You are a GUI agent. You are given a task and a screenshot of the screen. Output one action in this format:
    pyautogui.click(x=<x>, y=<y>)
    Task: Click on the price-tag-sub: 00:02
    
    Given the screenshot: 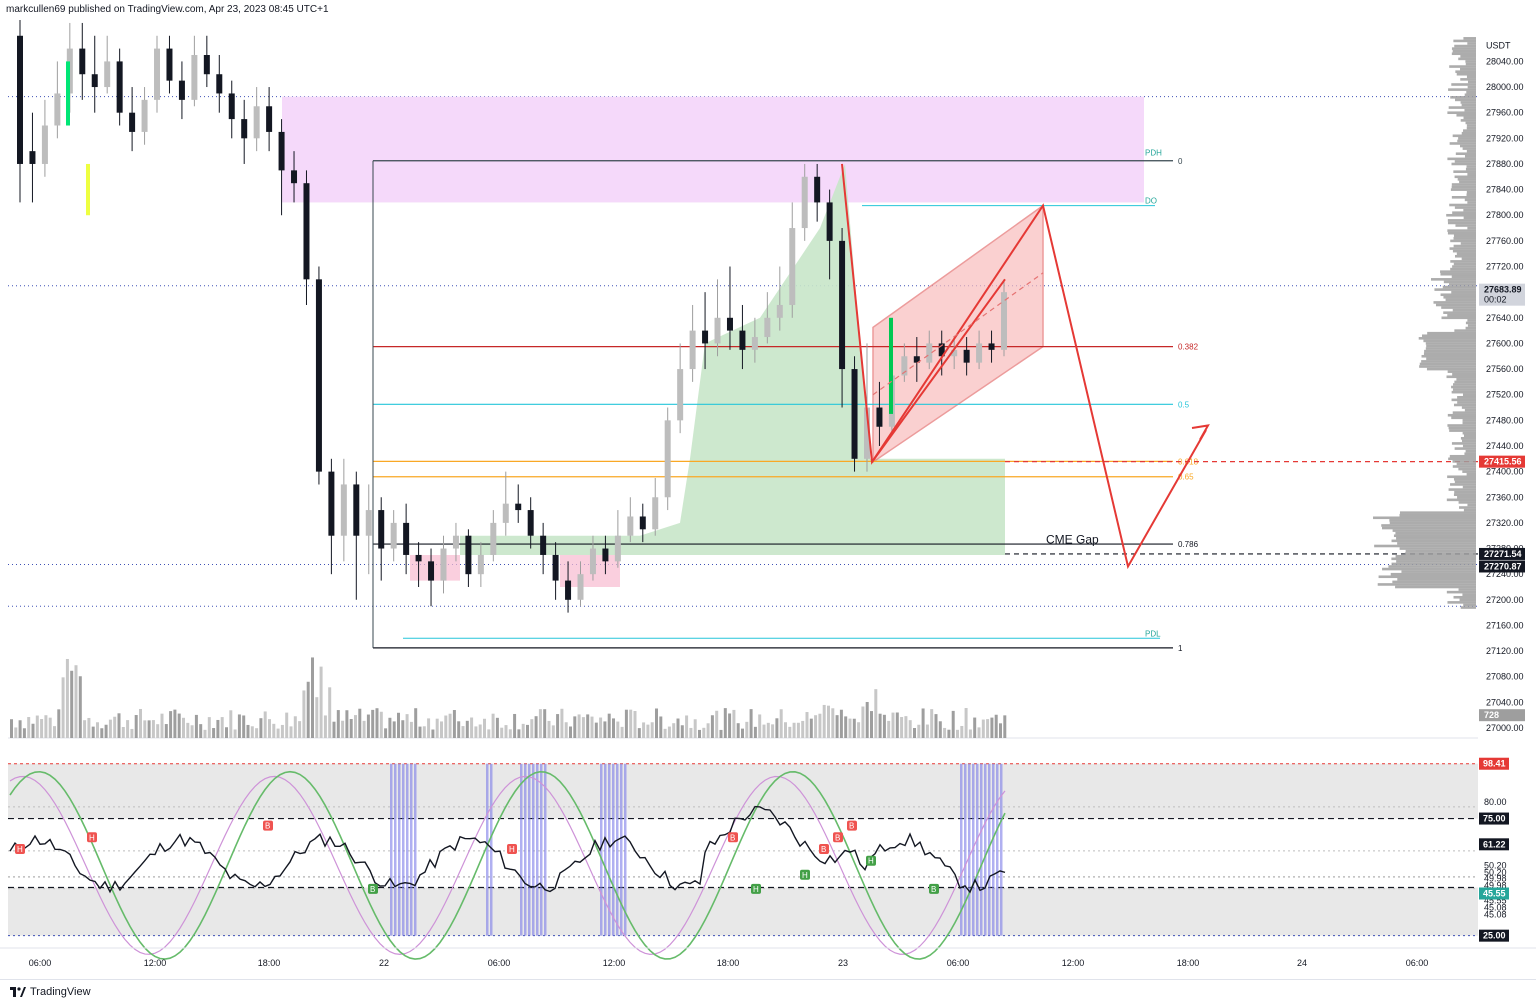 What is the action you would take?
    pyautogui.click(x=1495, y=300)
    